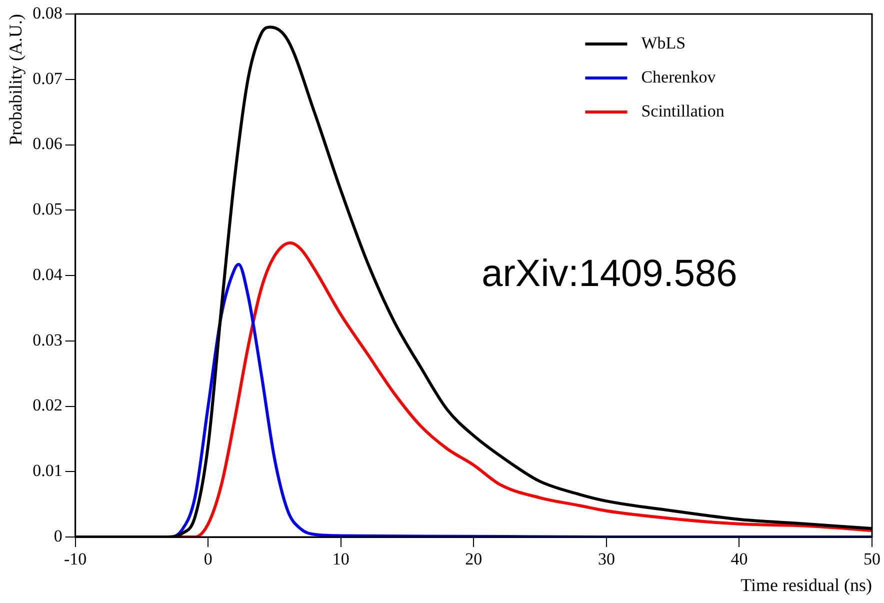 Image resolution: width=884 pixels, height=603 pixels. I want to click on y-tick-label: 0.04, so click(47, 274).